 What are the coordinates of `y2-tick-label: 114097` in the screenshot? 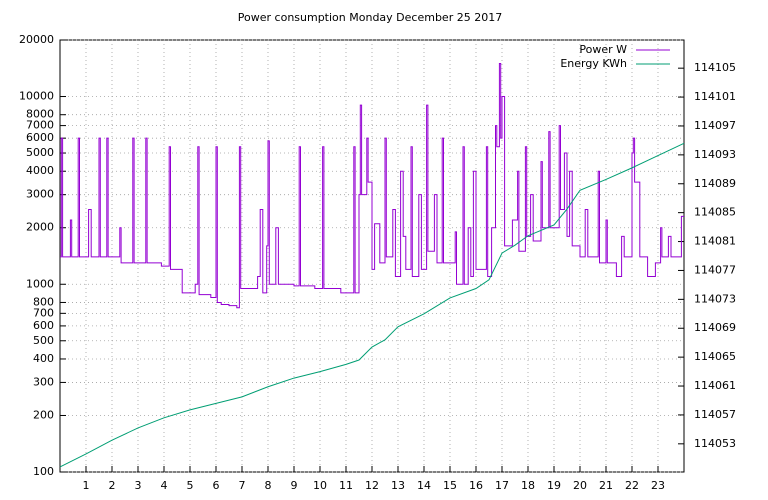 It's located at (715, 125).